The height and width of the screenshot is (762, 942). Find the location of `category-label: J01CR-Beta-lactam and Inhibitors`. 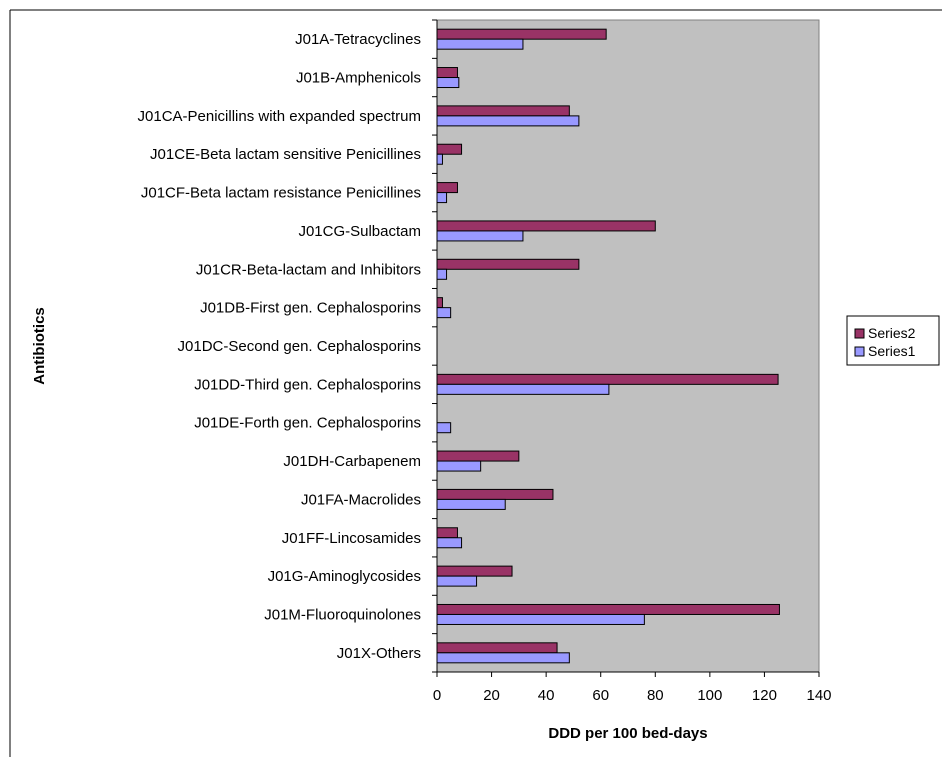

category-label: J01CR-Beta-lactam and Inhibitors is located at coordinates (308, 269).